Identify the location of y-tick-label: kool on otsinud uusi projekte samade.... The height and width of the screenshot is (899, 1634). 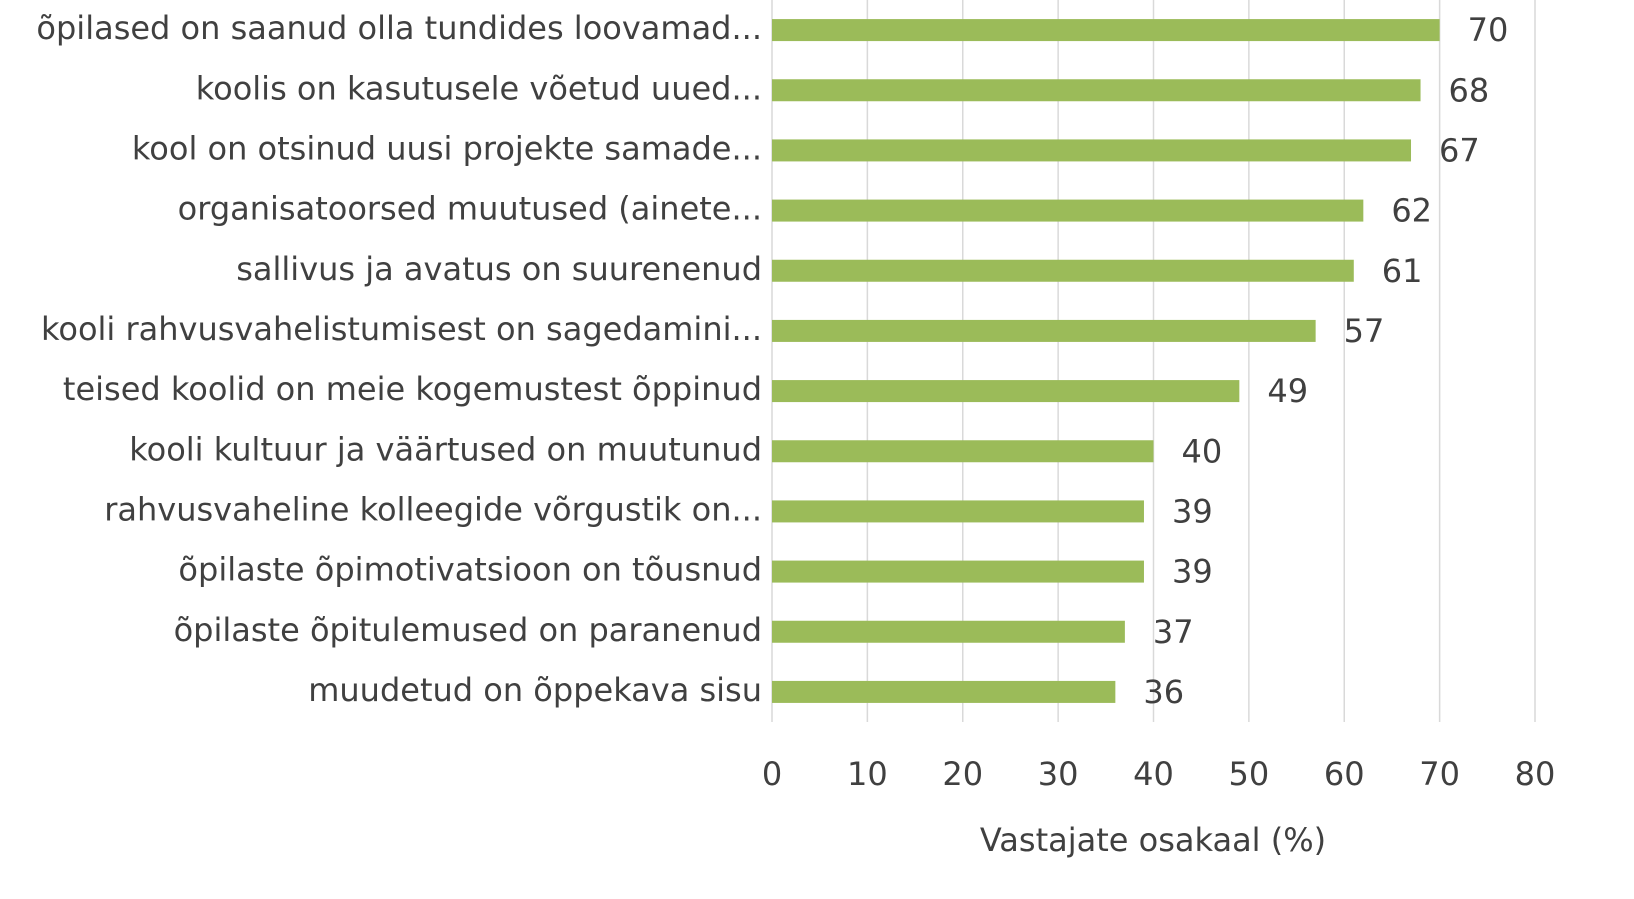
(447, 148).